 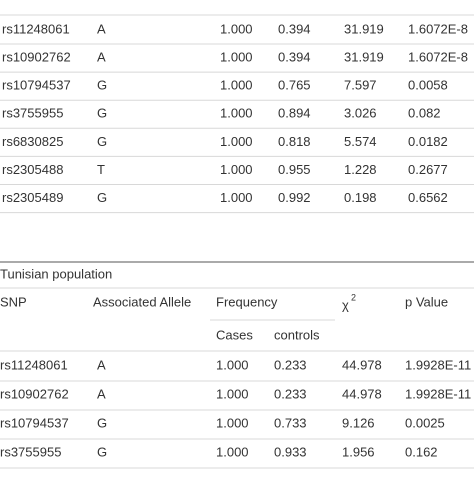 What do you see at coordinates (428, 85) in the screenshot?
I see `table-cell: 0.0058` at bounding box center [428, 85].